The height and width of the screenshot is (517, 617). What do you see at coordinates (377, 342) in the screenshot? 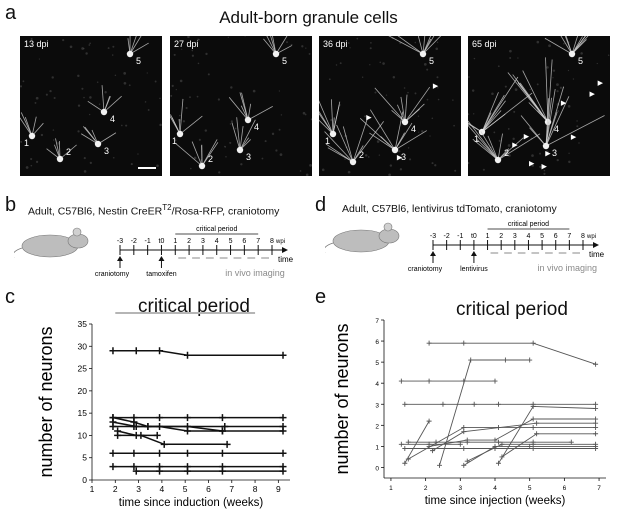
I see `y-tick-label: 6` at bounding box center [377, 342].